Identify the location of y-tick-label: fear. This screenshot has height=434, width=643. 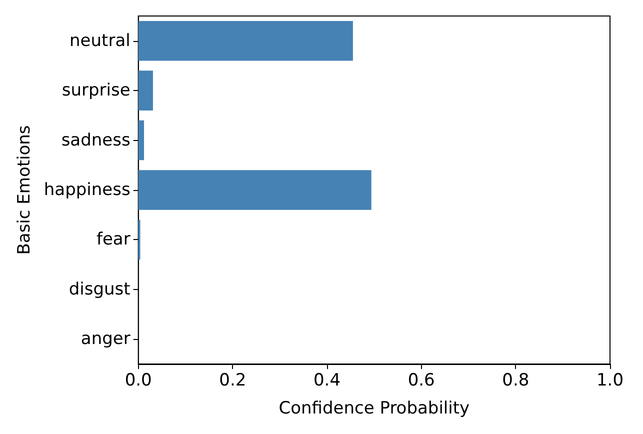
(113, 240).